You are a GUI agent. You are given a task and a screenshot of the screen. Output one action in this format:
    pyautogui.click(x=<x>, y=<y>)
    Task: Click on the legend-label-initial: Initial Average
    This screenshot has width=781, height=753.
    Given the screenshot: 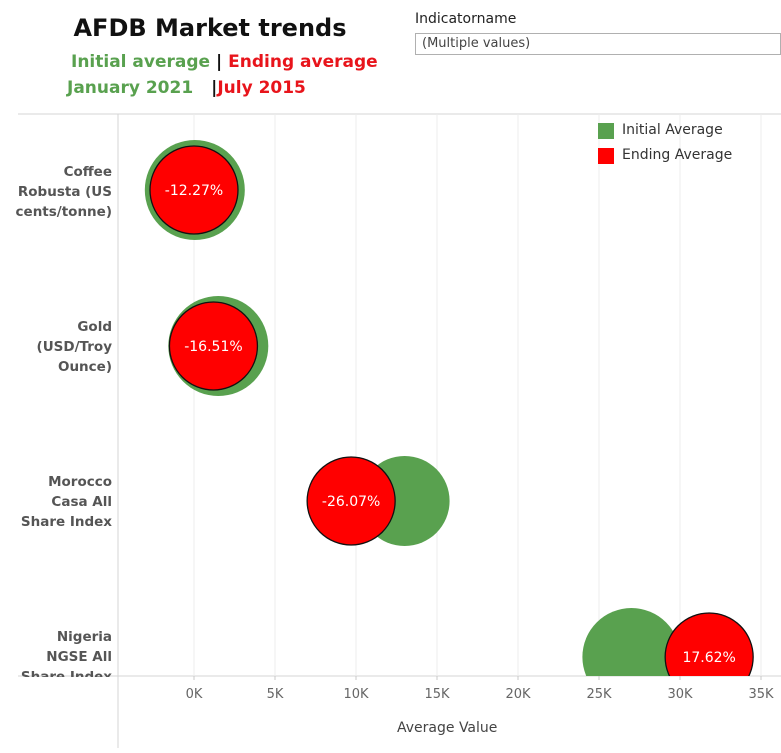 What is the action you would take?
    pyautogui.click(x=672, y=130)
    